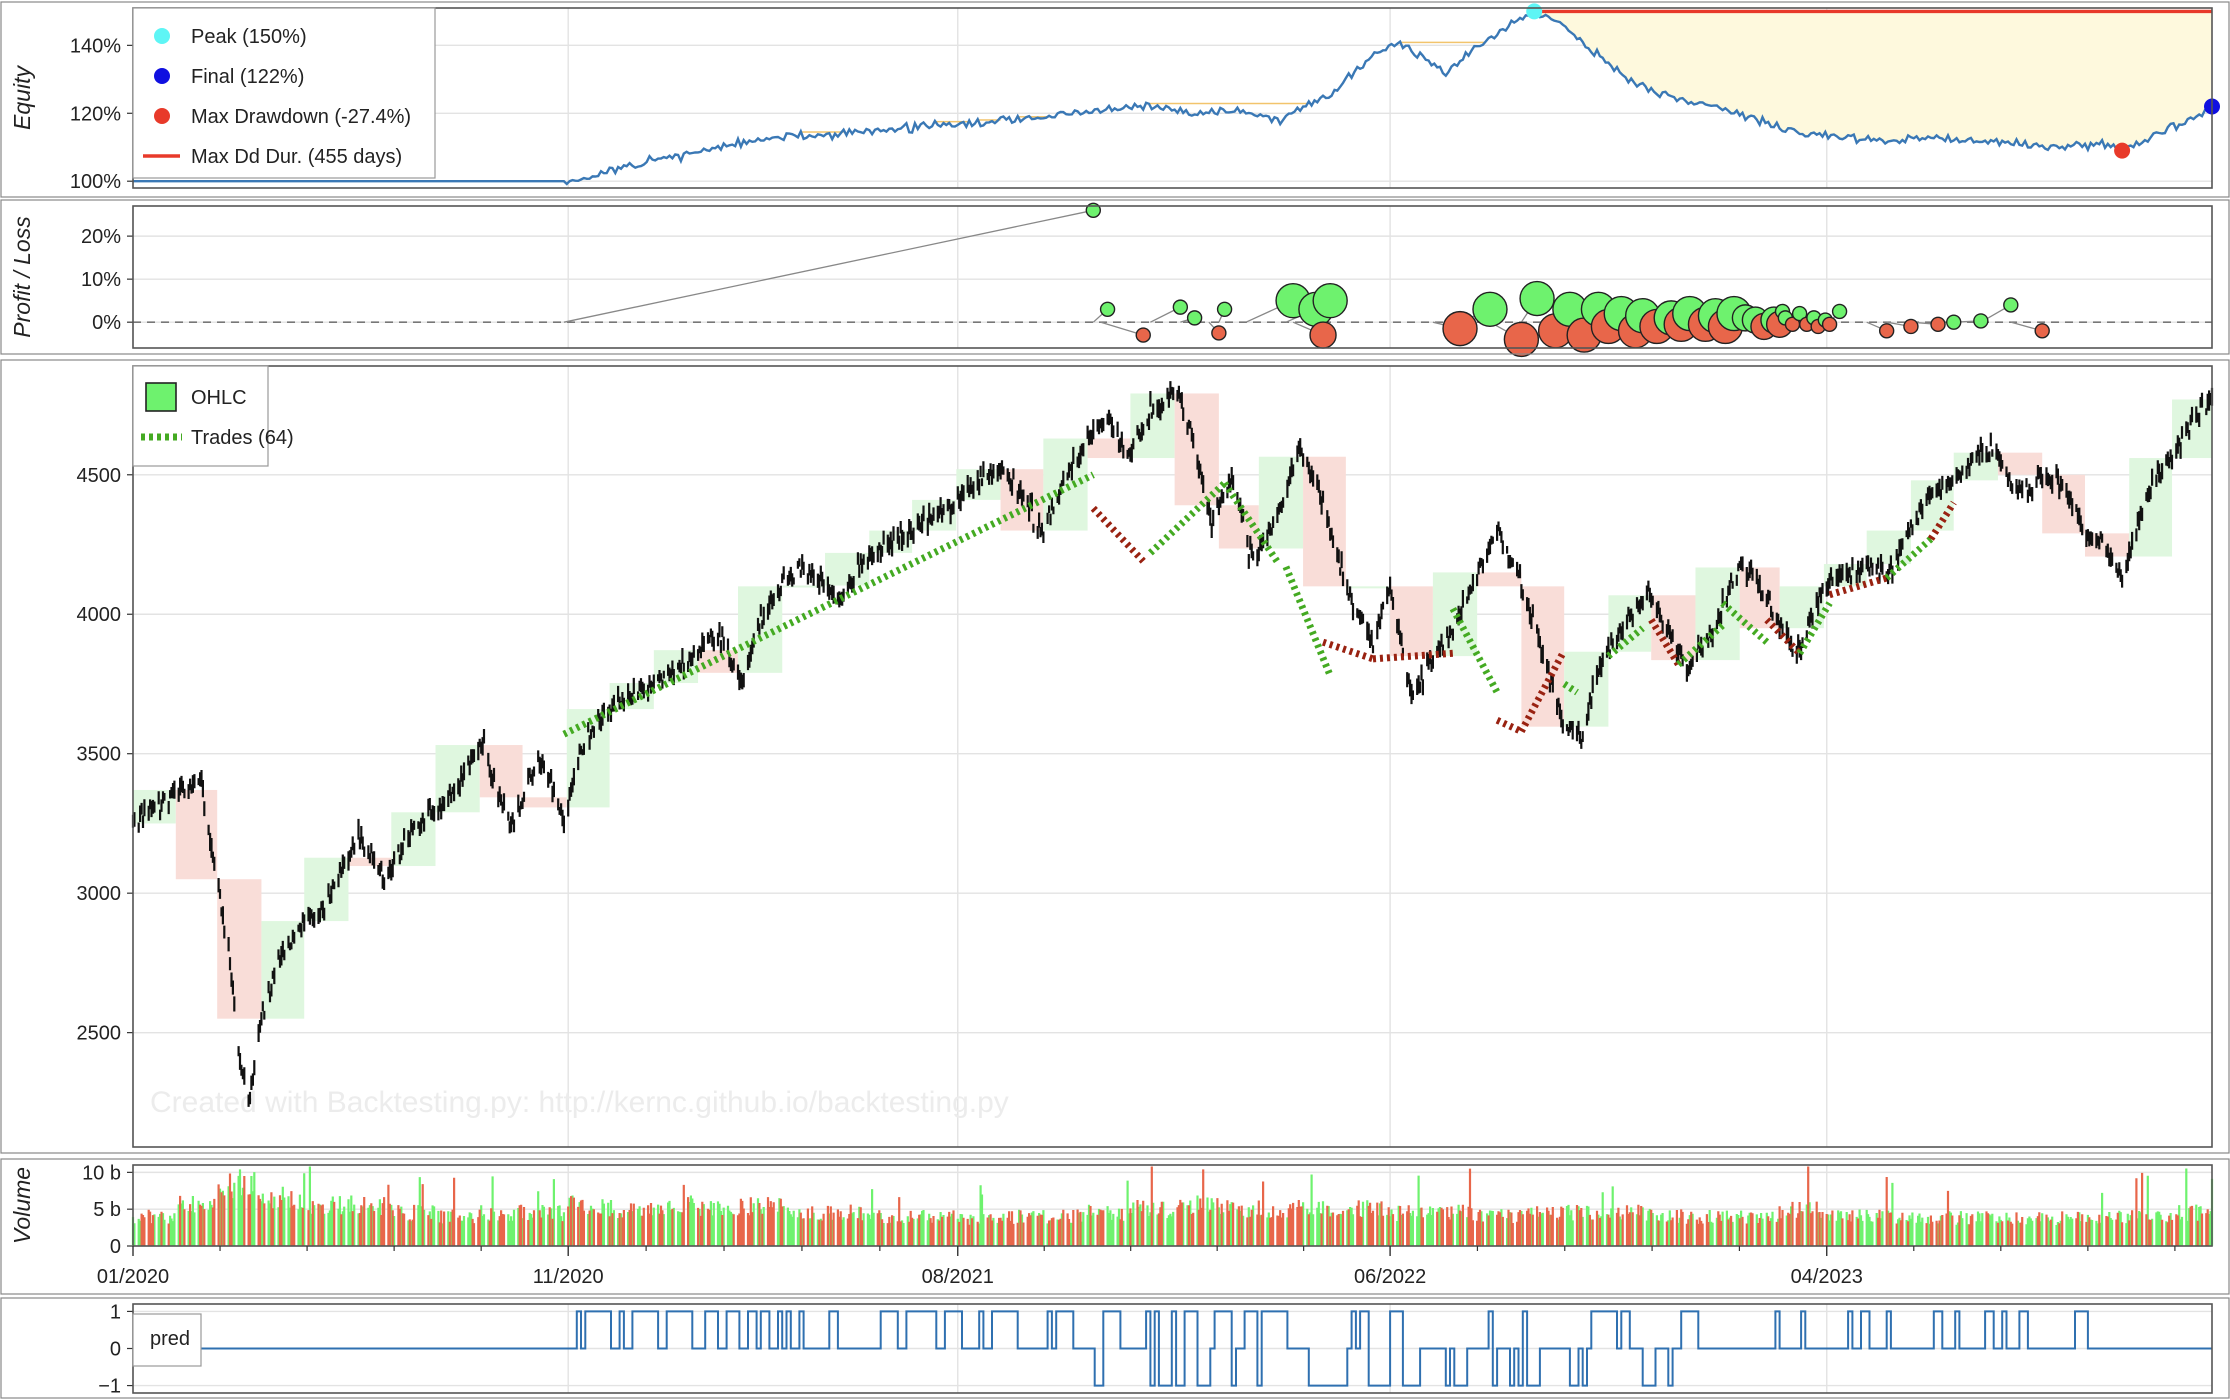  Describe the element at coordinates (95, 182) in the screenshot. I see `equity-ytick-label: 100%` at that location.